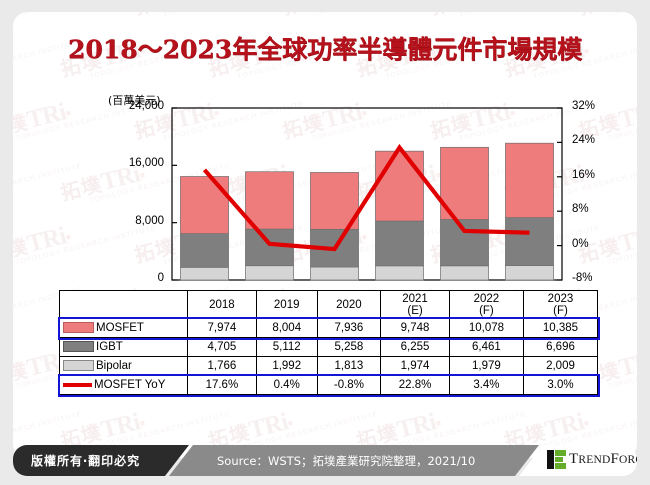 The height and width of the screenshot is (485, 650). What do you see at coordinates (78, 328) in the screenshot?
I see `legend-swatch-mosfet` at bounding box center [78, 328].